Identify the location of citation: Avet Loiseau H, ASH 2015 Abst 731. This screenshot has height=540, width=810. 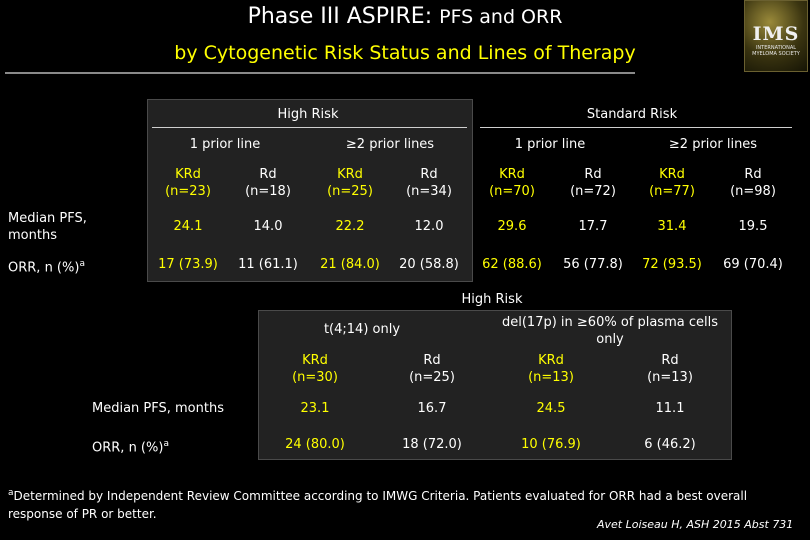
(695, 524).